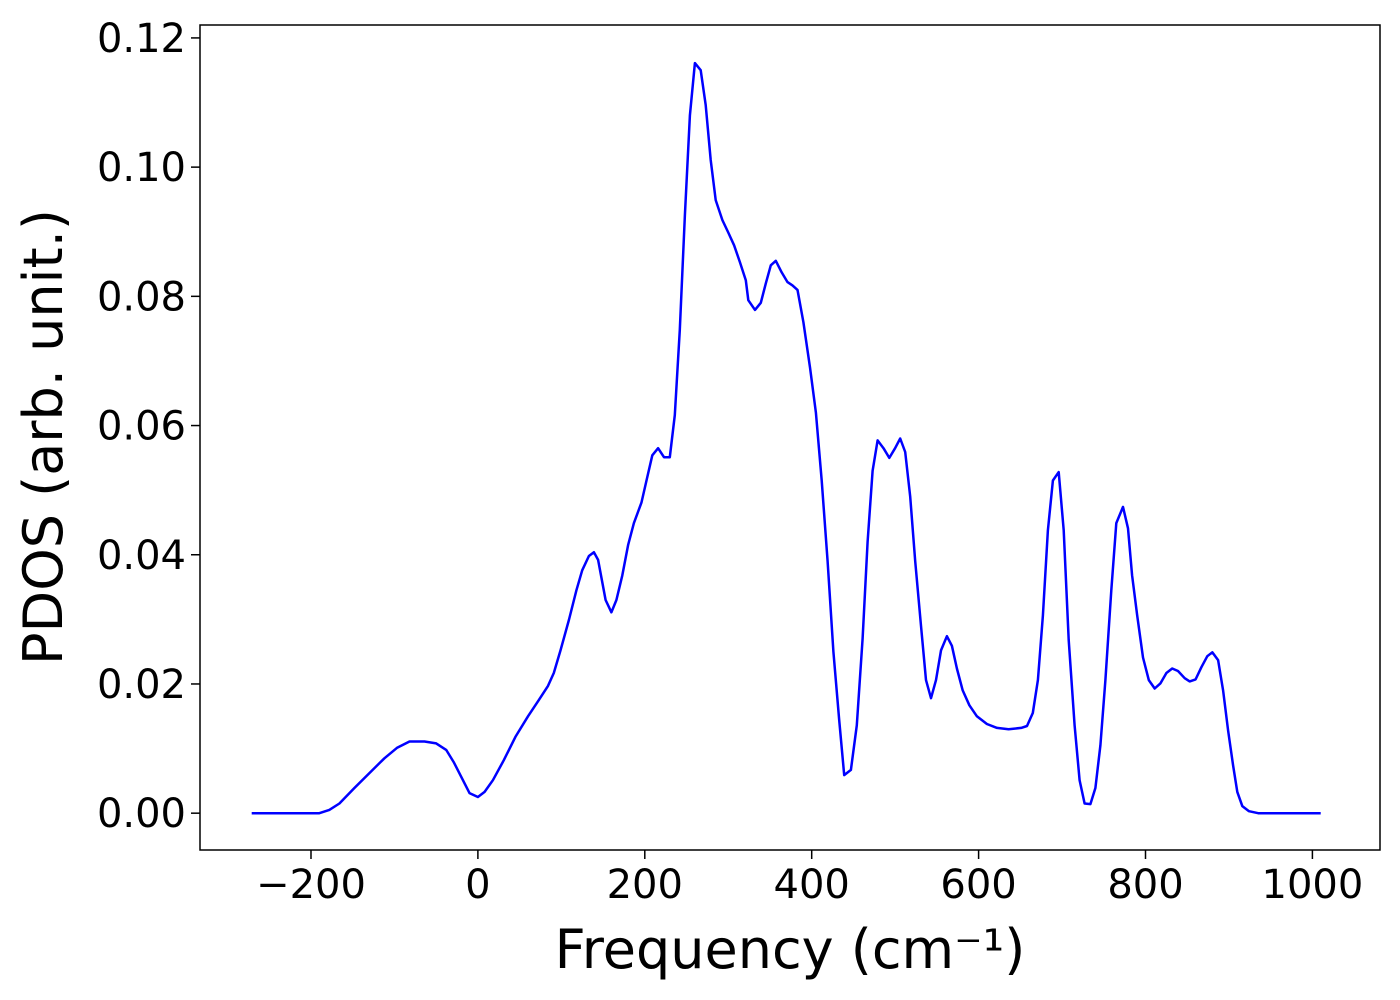  Describe the element at coordinates (141, 685) in the screenshot. I see `y-tick-label: 0.02` at that location.